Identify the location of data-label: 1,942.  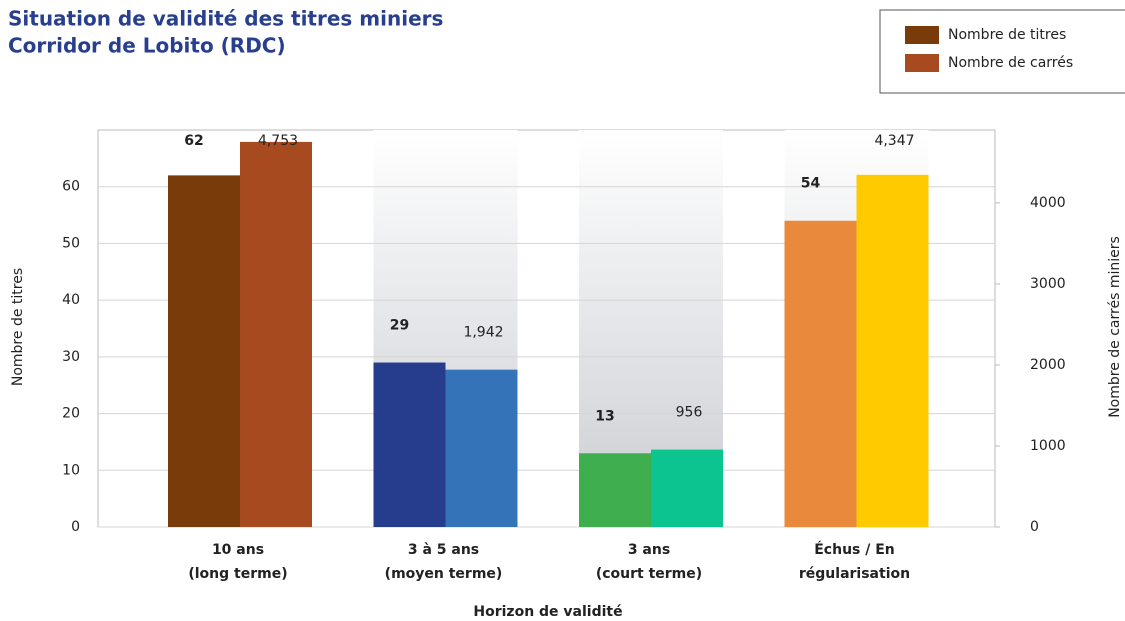
(483, 333).